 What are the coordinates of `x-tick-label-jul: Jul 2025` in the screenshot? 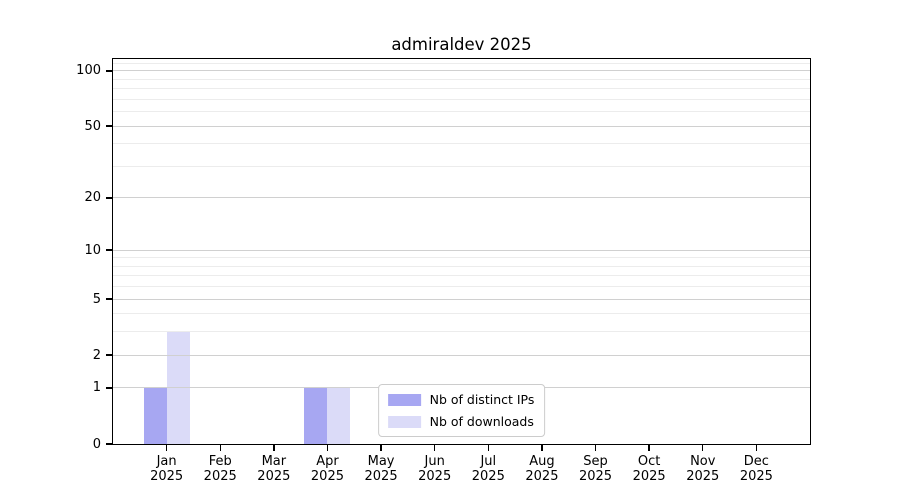 It's located at (488, 469).